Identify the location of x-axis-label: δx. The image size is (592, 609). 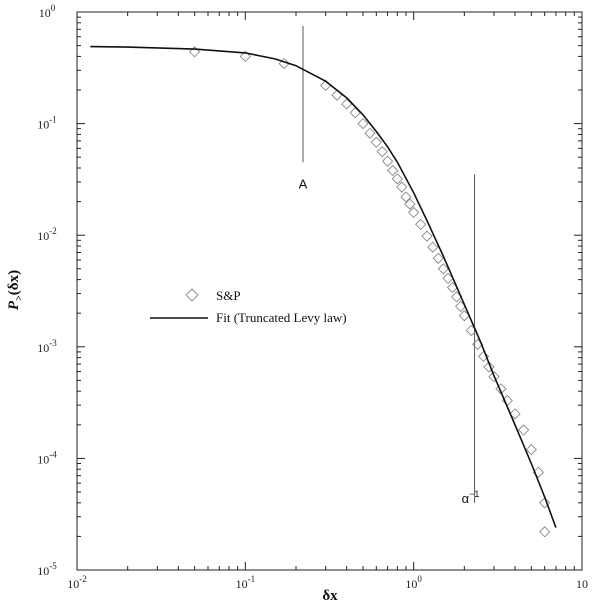
(330, 596).